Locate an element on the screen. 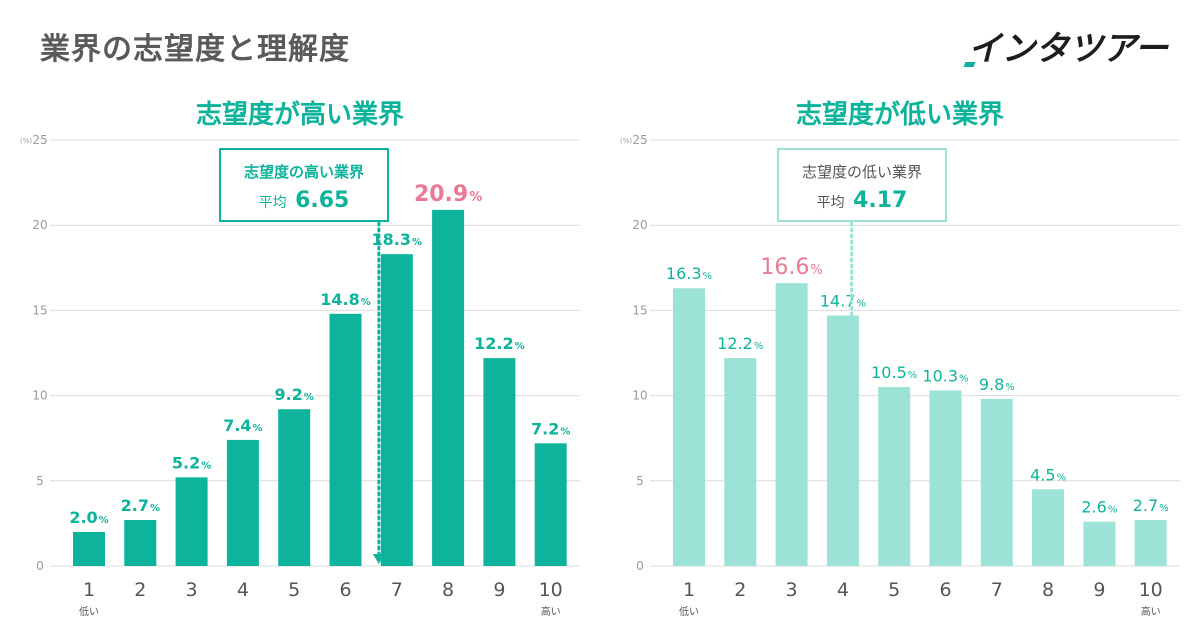 The height and width of the screenshot is (628, 1200). brand-logo: インタツアー is located at coordinates (1066, 49).